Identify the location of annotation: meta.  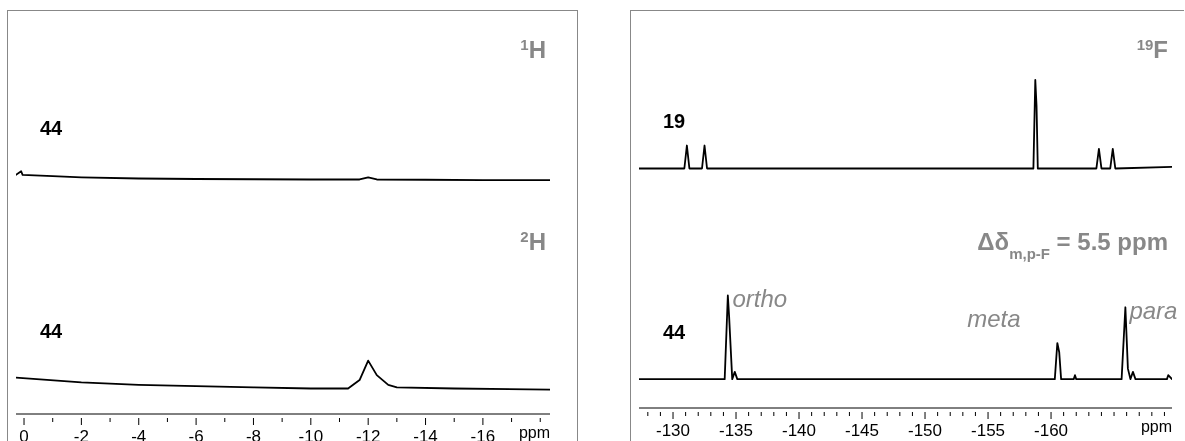
(994, 319).